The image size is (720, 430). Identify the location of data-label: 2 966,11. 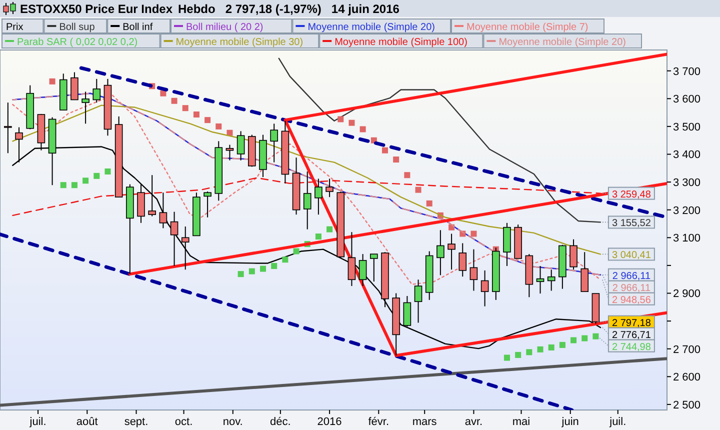
(631, 276).